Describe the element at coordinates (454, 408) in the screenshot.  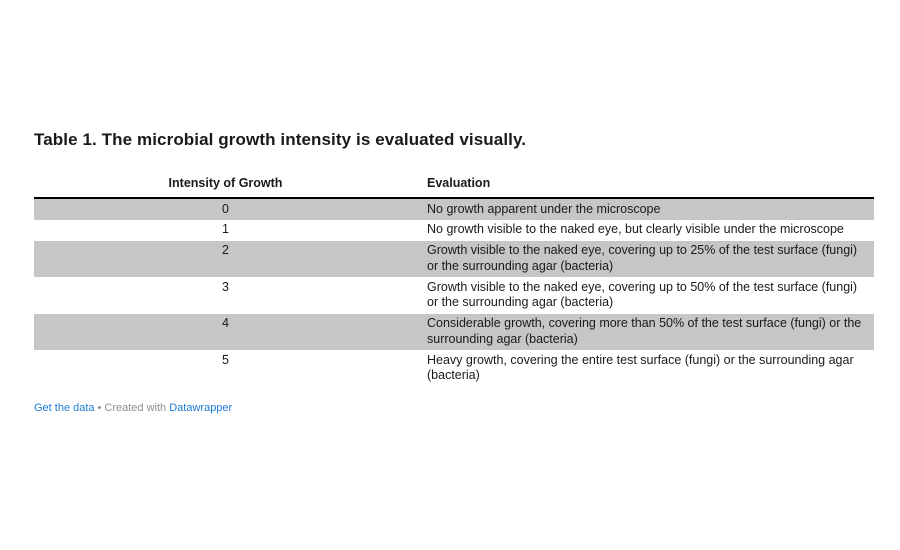
I see `attribution-footer: Get the data • Created with Datawrapper` at that location.